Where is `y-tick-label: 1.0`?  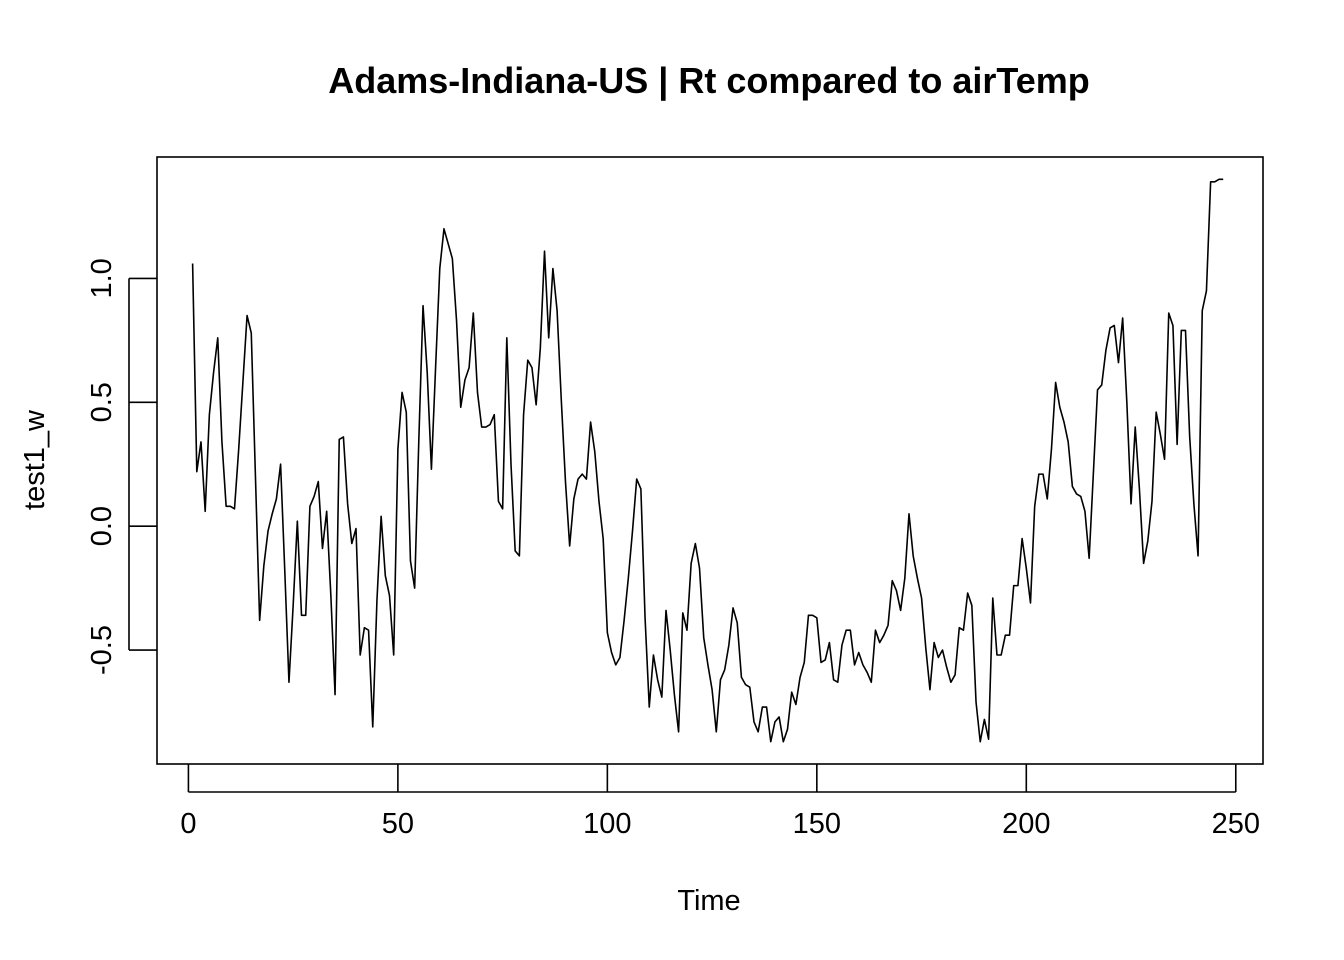 y-tick-label: 1.0 is located at coordinates (102, 278).